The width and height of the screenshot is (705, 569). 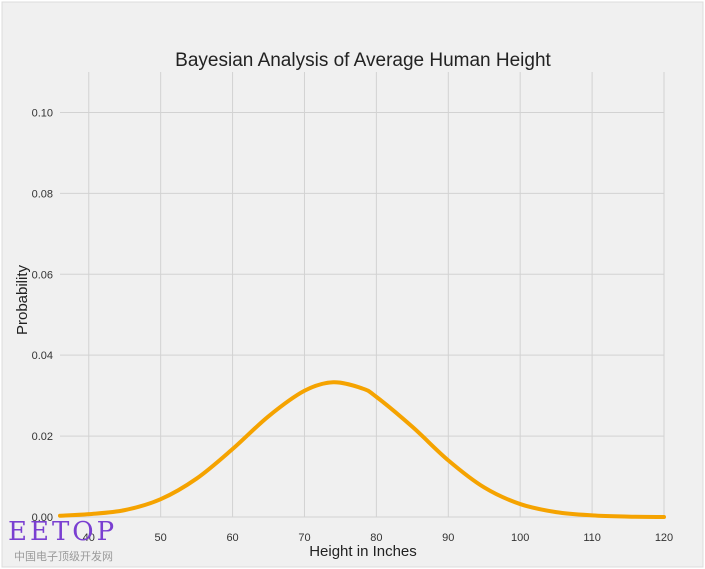 I want to click on x-tick-label: 80, so click(x=376, y=538).